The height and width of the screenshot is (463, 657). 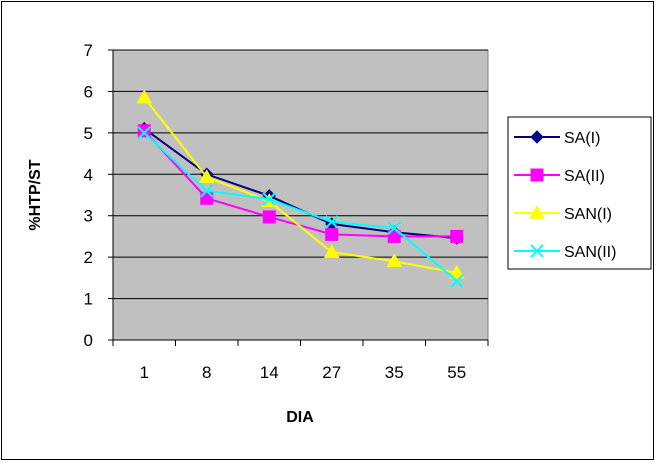 I want to click on legend-label: SA(I), so click(x=582, y=138).